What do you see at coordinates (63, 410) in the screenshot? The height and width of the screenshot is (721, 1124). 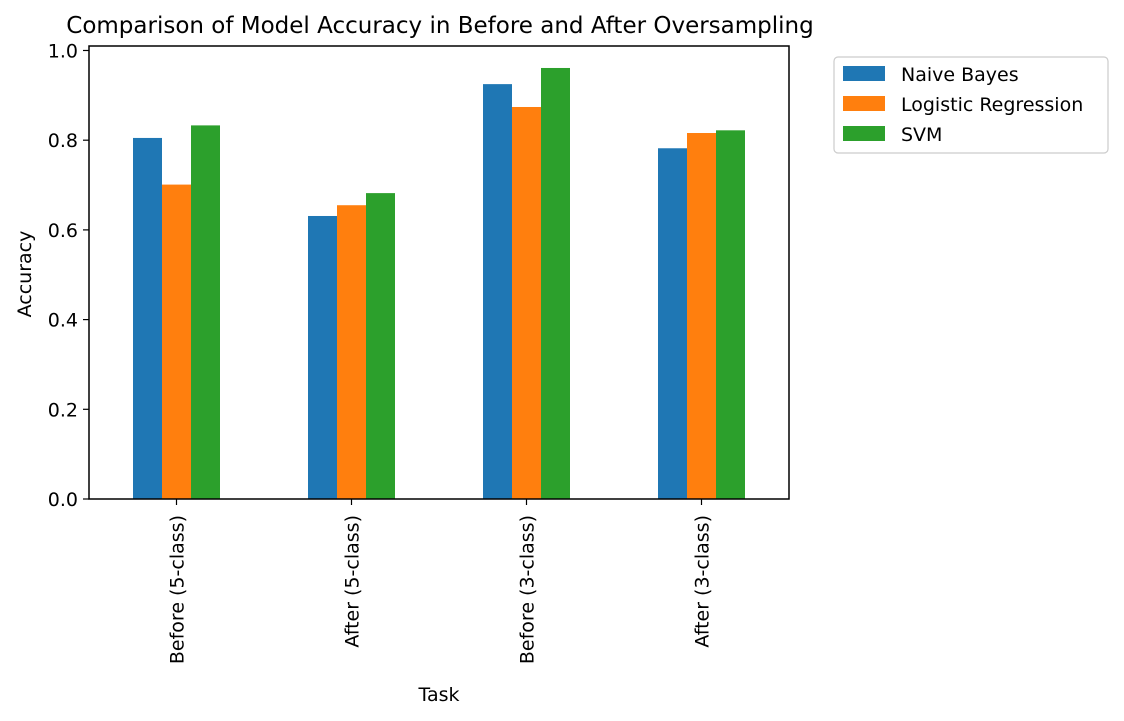 I see `y-tick-label: 0.2` at bounding box center [63, 410].